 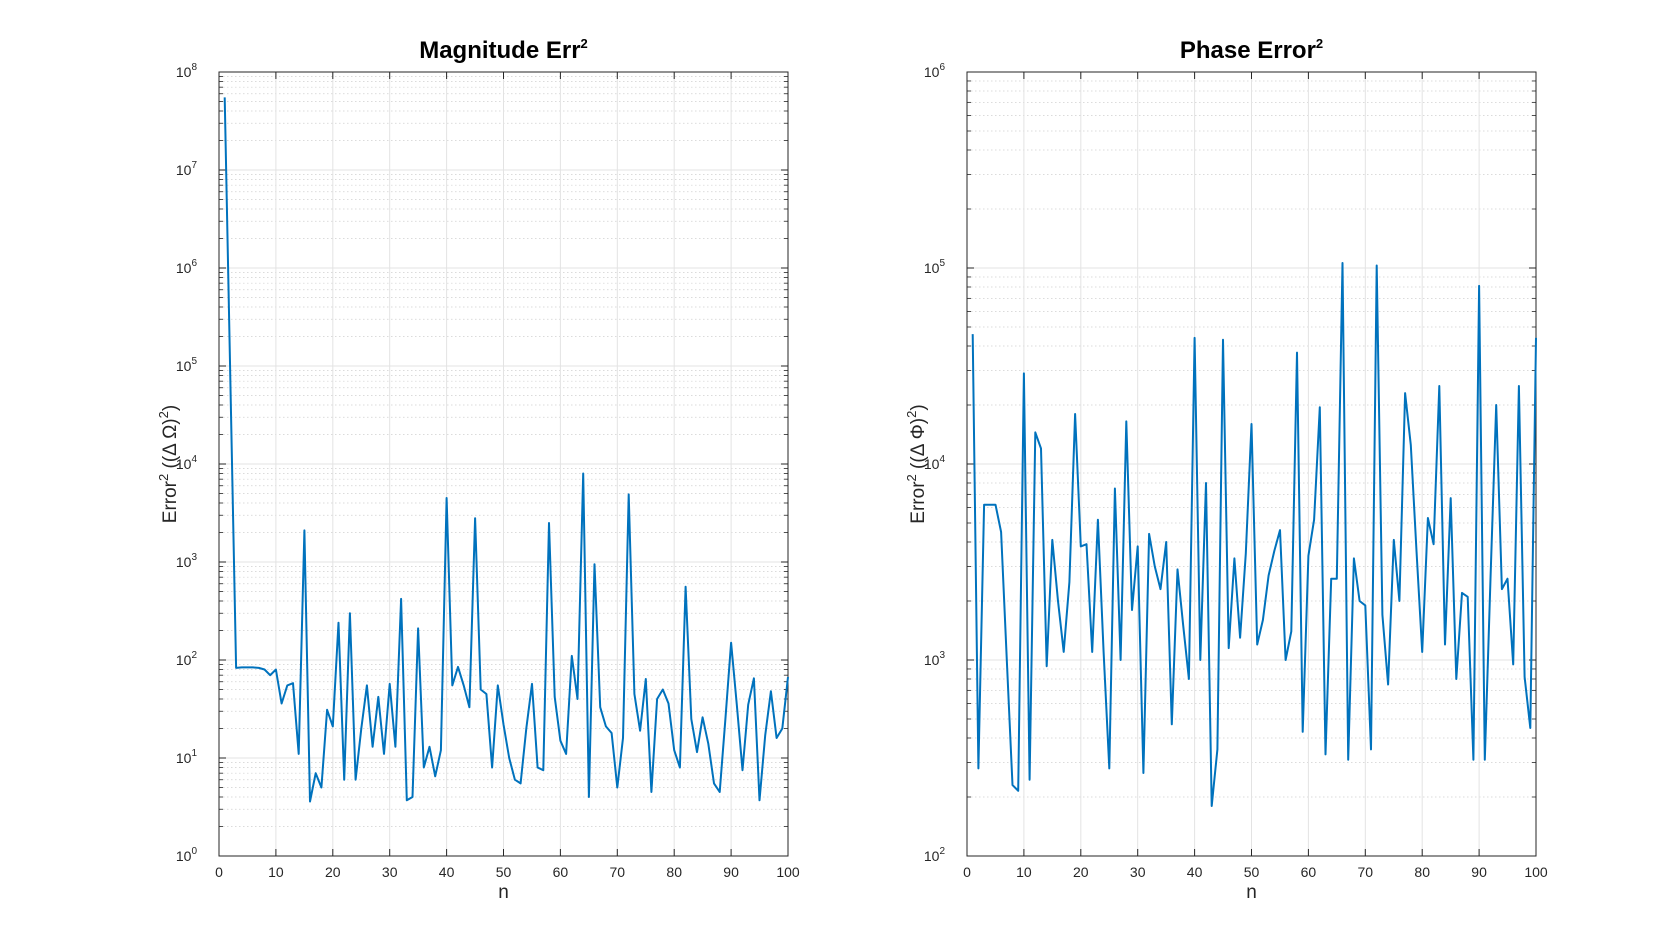 I want to click on phase-y-axis-label: Error2 ((Δ Φ)2), so click(x=916, y=463).